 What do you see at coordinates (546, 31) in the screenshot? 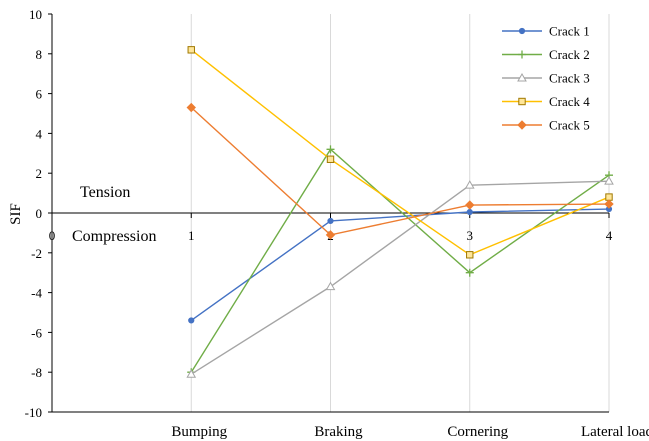
I see `legend-item: Crack 1` at bounding box center [546, 31].